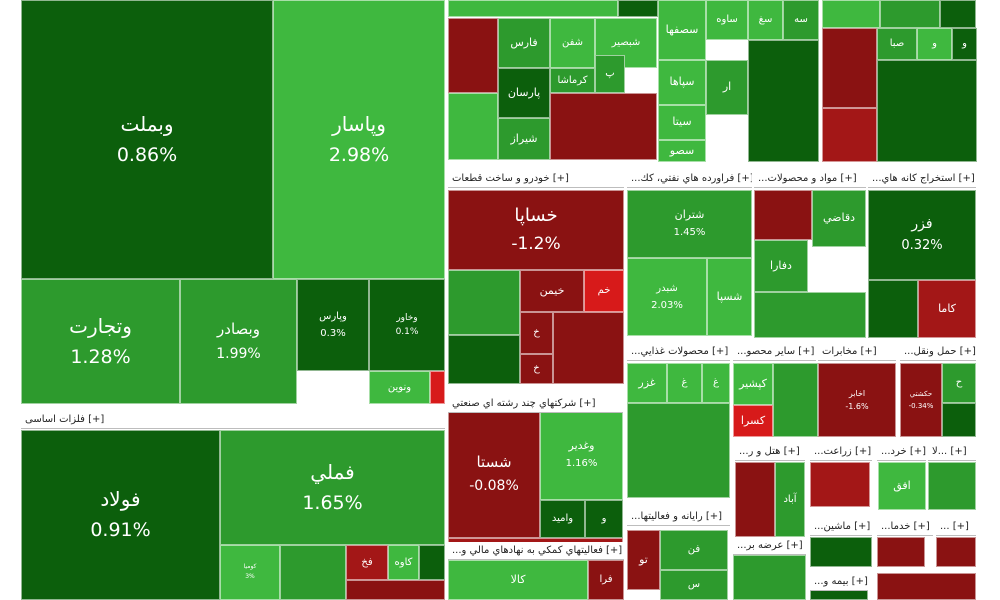 This screenshot has height=600, width=1000. I want to click on treemap-tile: وبصادر 1.99%, so click(238, 341).